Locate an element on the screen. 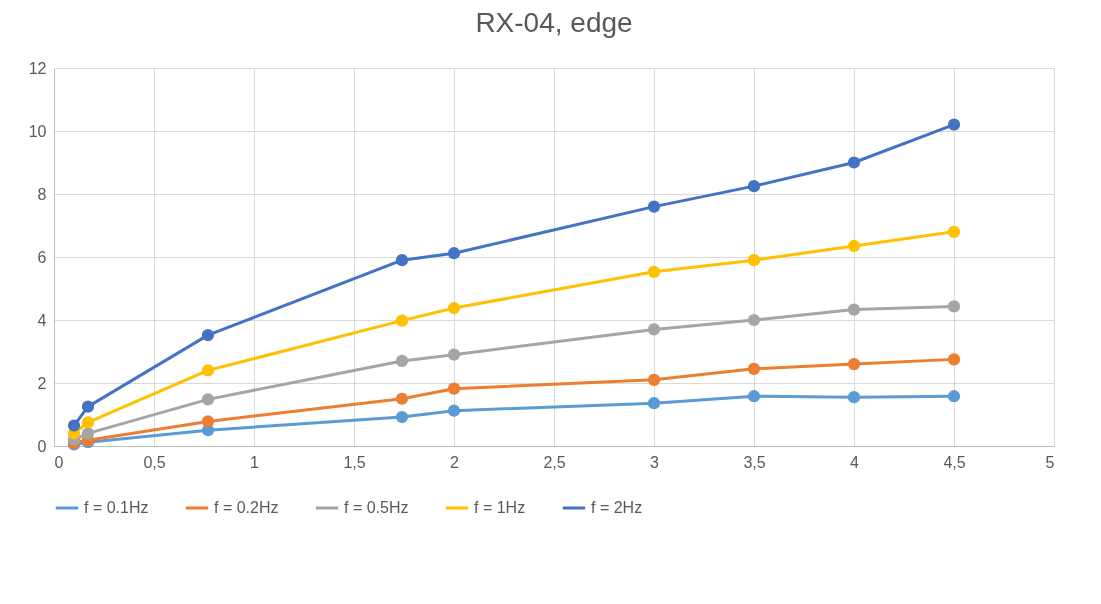 The width and height of the screenshot is (1101, 604). x-tick-label: 1,5 is located at coordinates (354, 462).